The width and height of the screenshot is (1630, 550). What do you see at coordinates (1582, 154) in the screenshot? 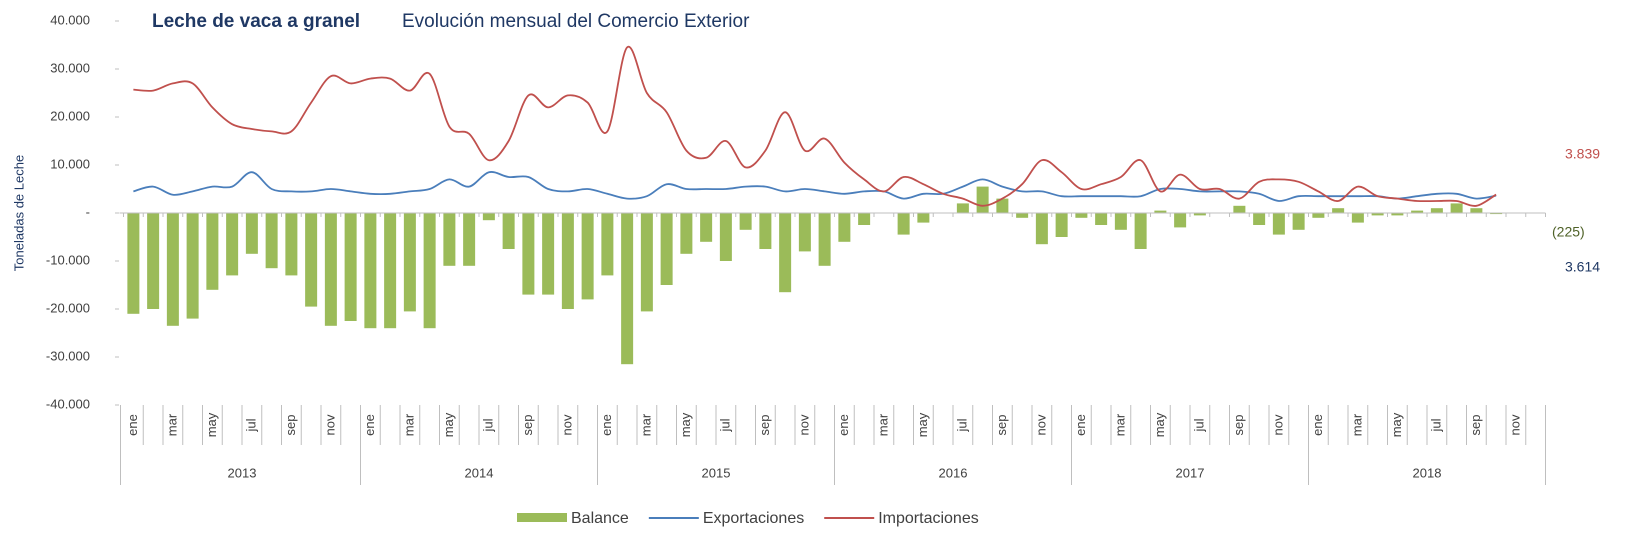
I see `end-label: 3.839` at bounding box center [1582, 154].